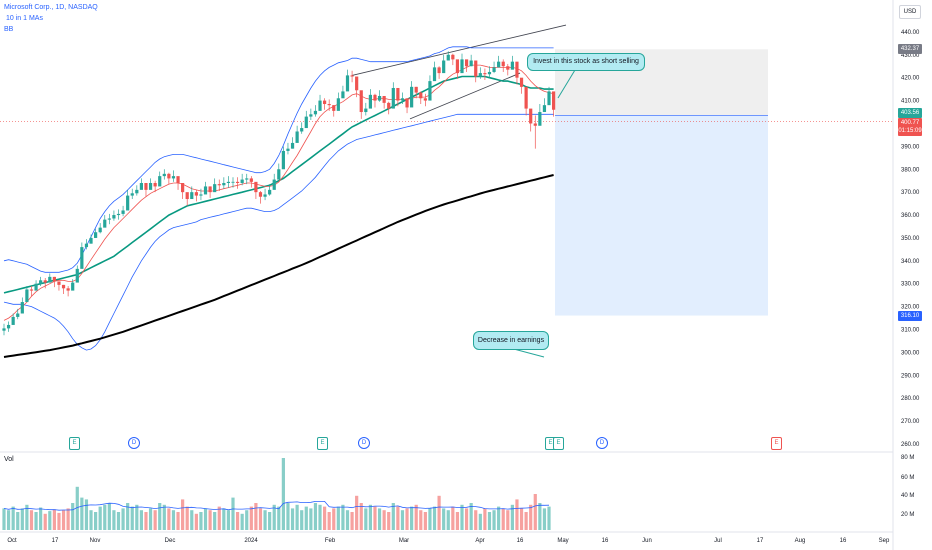 Image resolution: width=932 pixels, height=550 pixels. What do you see at coordinates (910, 56) in the screenshot?
I see `y-tick-label: 430.00` at bounding box center [910, 56].